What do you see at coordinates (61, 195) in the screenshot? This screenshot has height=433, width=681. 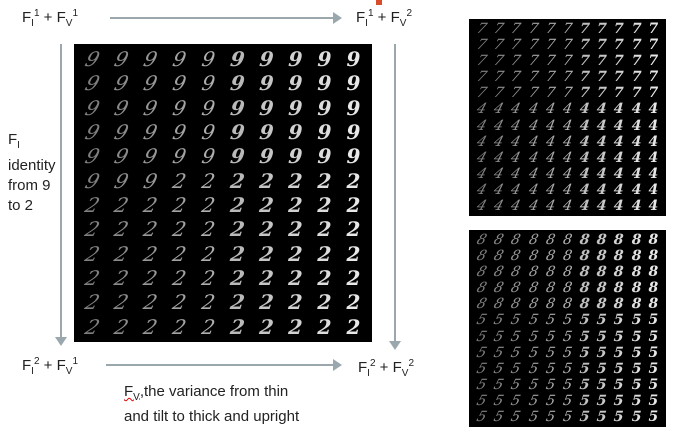 I see `arrow-left` at bounding box center [61, 195].